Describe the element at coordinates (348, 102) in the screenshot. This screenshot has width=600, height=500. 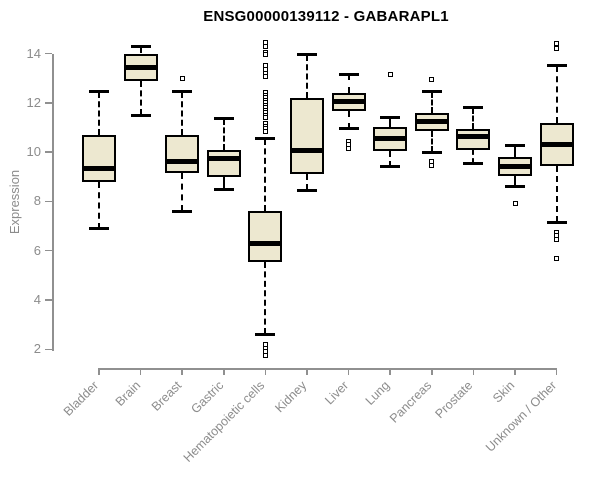
I see `median-liver` at that location.